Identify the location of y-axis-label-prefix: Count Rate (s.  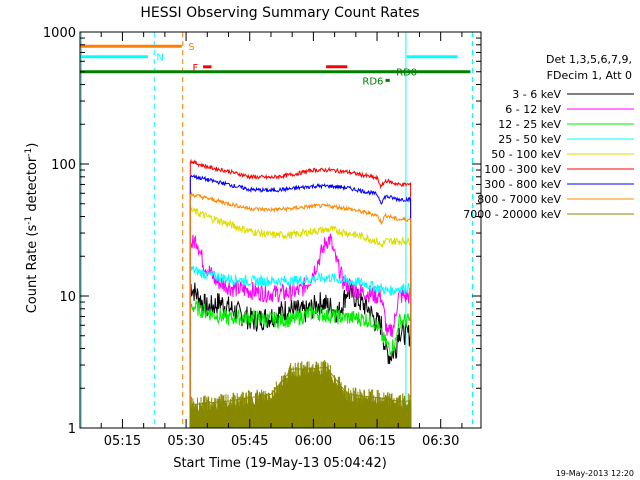
(32, 269).